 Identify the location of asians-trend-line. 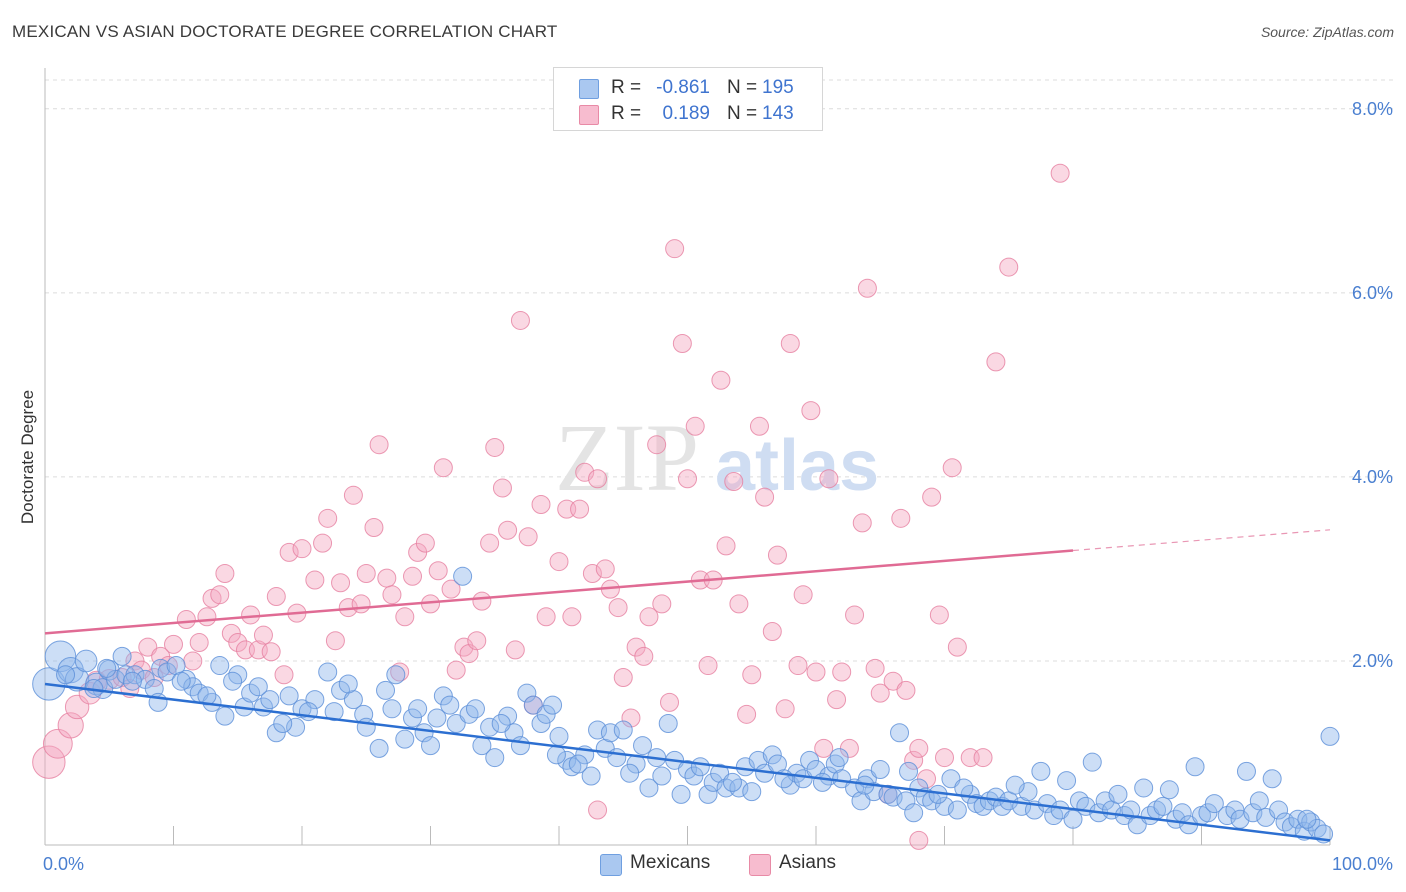
(559, 592).